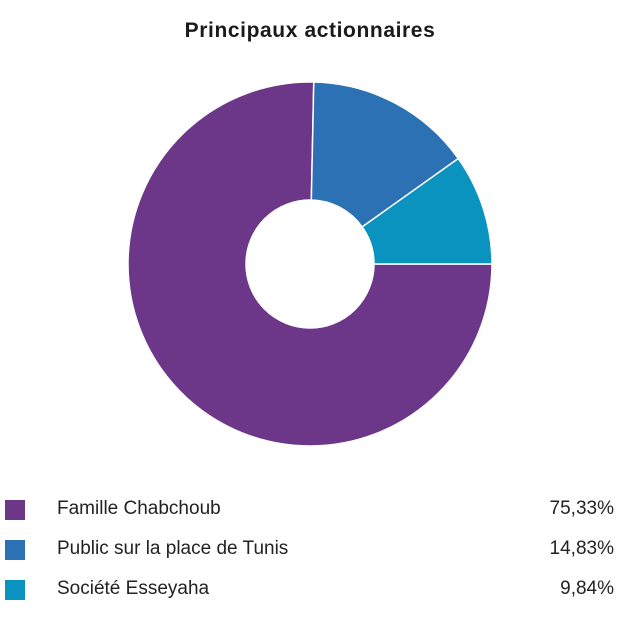 The height and width of the screenshot is (640, 620). What do you see at coordinates (310, 510) in the screenshot?
I see `legend-item: Famille Chabchoub 75,33%` at bounding box center [310, 510].